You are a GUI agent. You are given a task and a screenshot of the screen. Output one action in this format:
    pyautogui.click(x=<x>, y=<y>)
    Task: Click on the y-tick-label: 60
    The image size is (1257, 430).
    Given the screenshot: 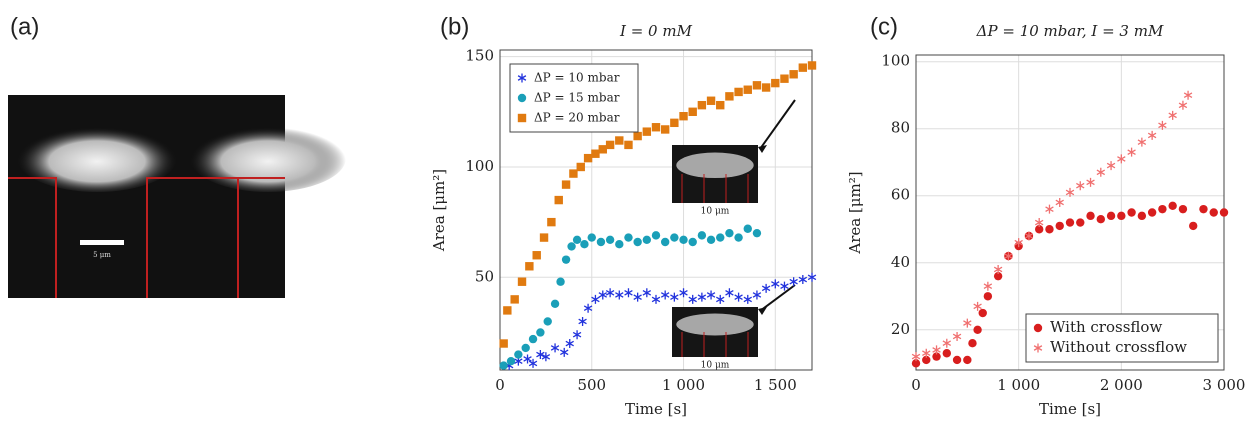 What is the action you would take?
    pyautogui.click(x=900, y=195)
    